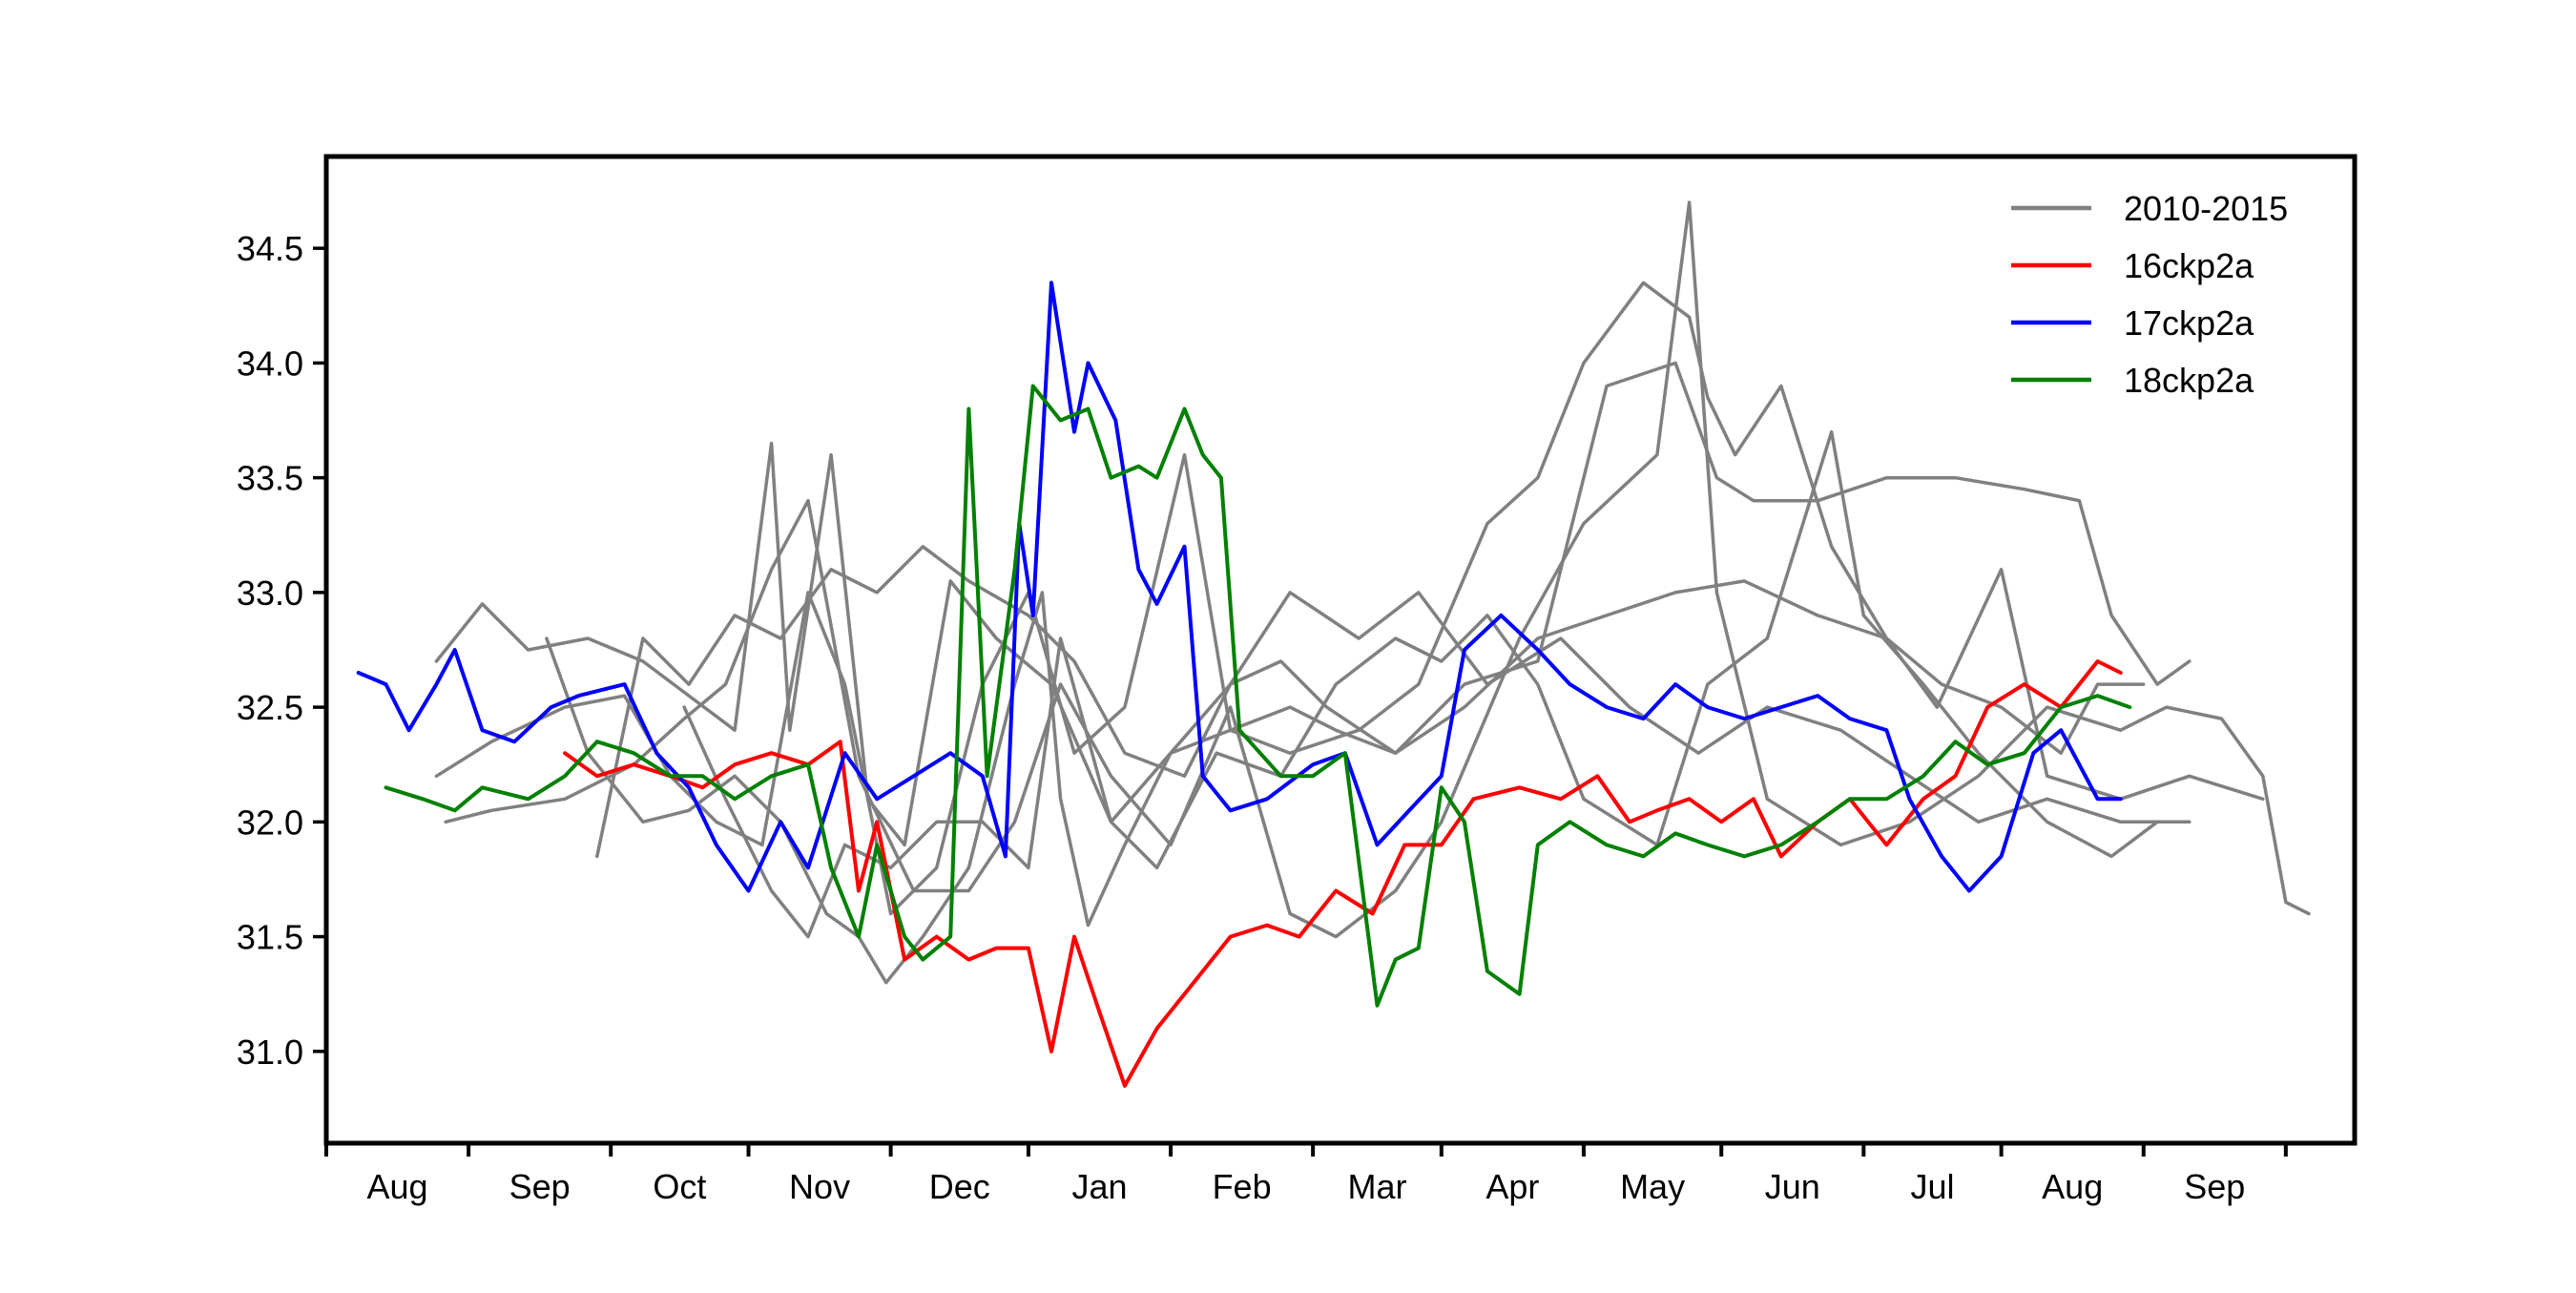 Image resolution: width=2576 pixels, height=1293 pixels. What do you see at coordinates (1512, 1186) in the screenshot?
I see `x-tick-label: Apr` at bounding box center [1512, 1186].